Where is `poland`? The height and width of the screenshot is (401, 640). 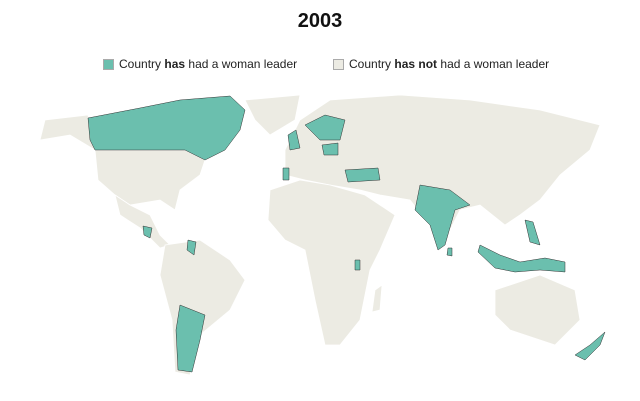 poland is located at coordinates (330, 149).